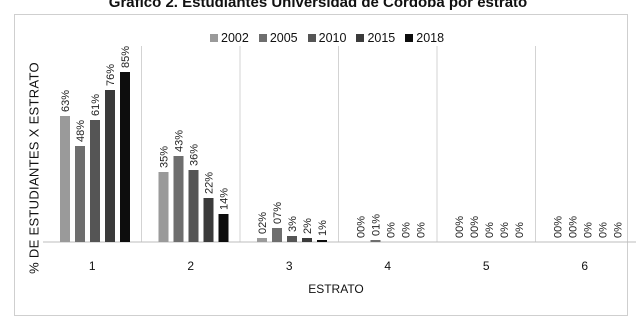  I want to click on legend-item-2002: 2002, so click(229, 38).